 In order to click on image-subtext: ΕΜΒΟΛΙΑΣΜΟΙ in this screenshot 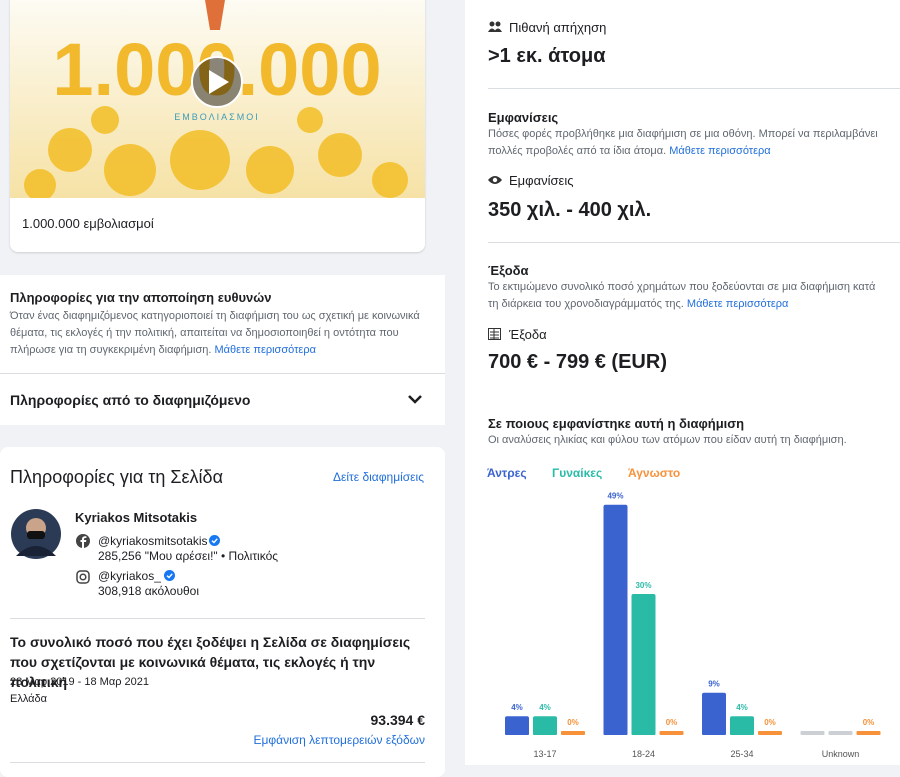, I will do `click(216, 117)`.